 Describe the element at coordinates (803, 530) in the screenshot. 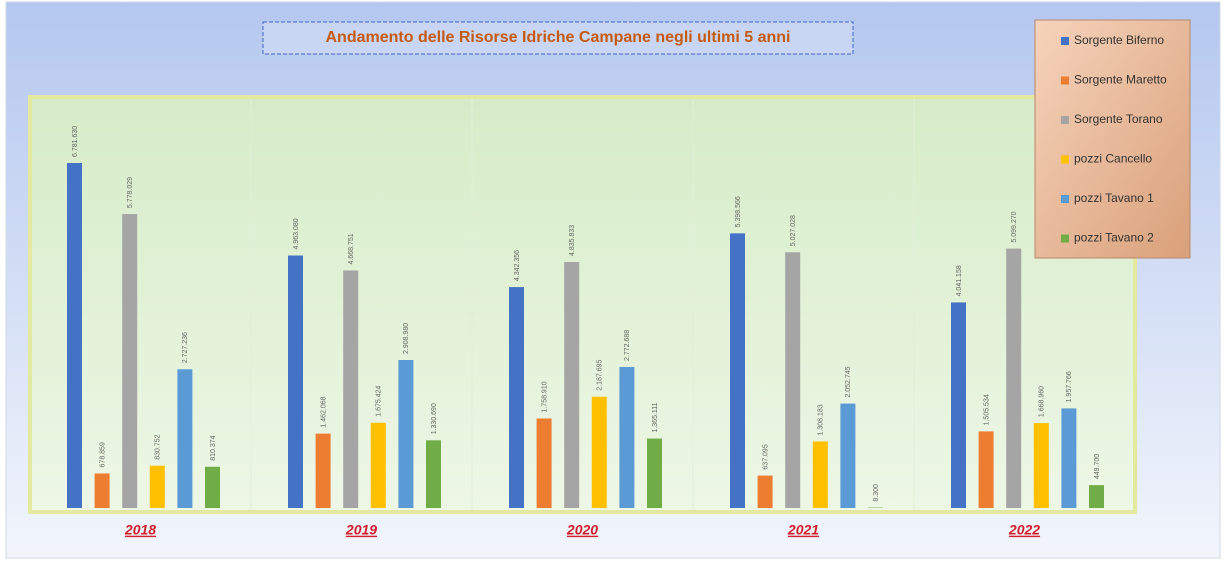

I see `x-tick-label: 2021` at that location.